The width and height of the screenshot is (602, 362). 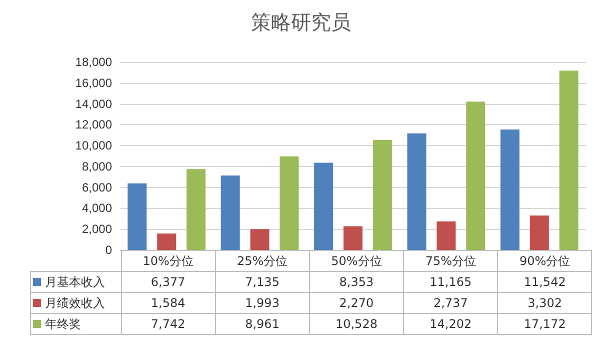 What do you see at coordinates (97, 166) in the screenshot?
I see `y-tick-label: 8,000` at bounding box center [97, 166].